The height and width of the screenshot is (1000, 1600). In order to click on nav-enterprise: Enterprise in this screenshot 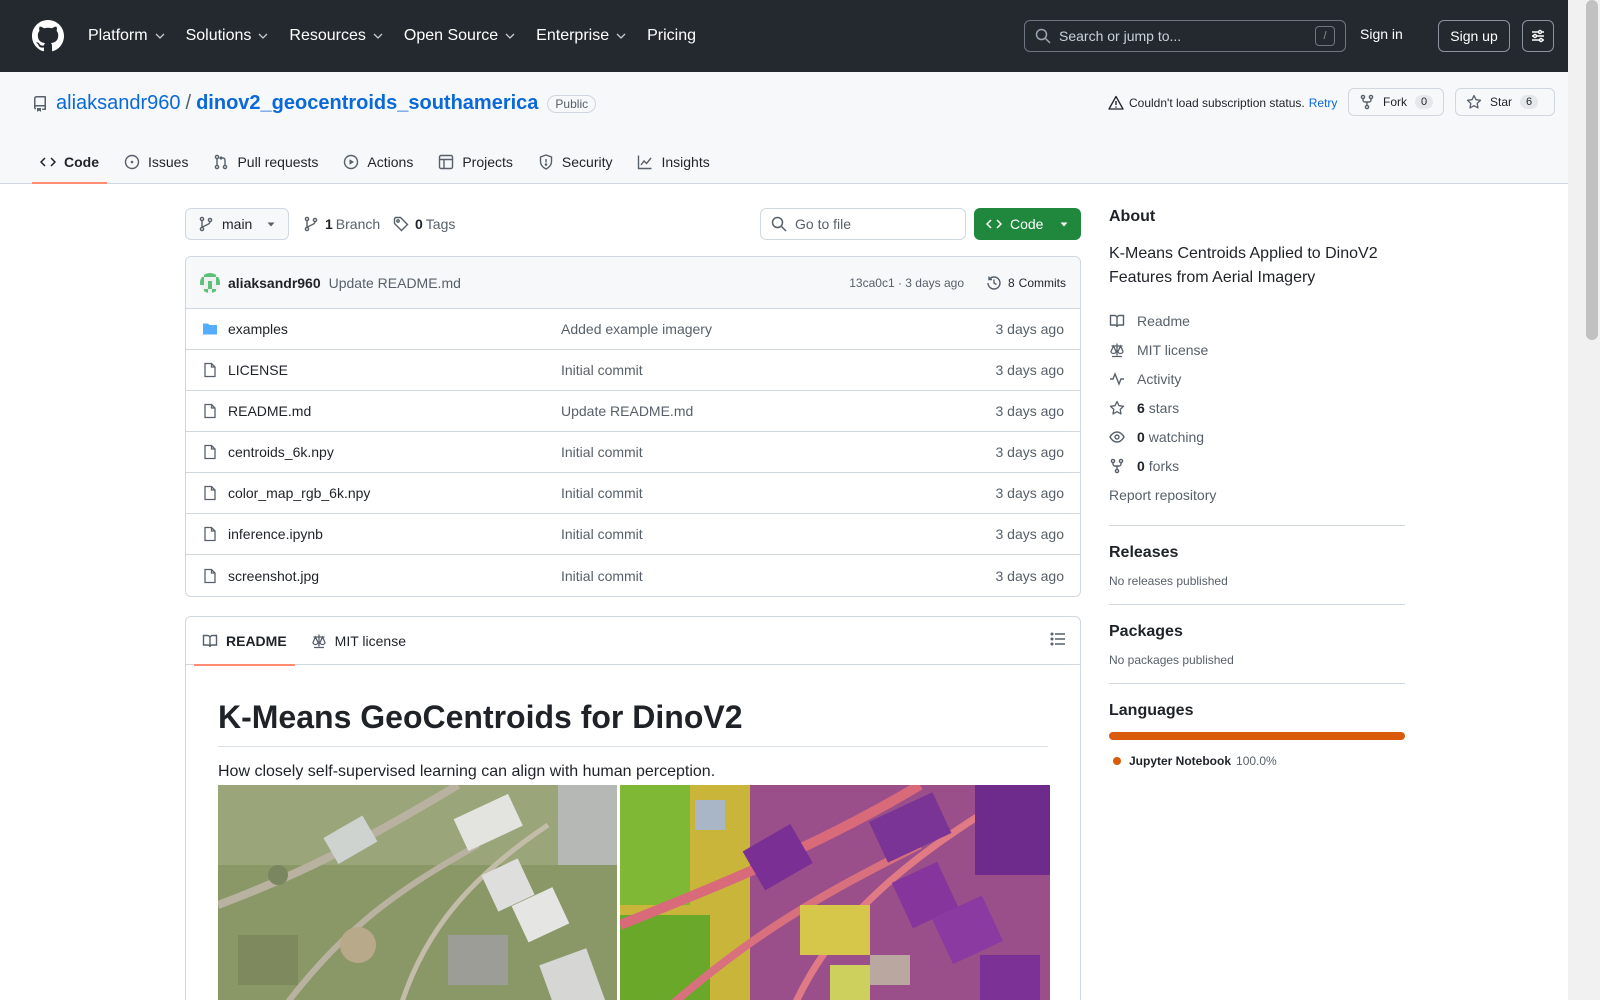, I will do `click(581, 36)`.